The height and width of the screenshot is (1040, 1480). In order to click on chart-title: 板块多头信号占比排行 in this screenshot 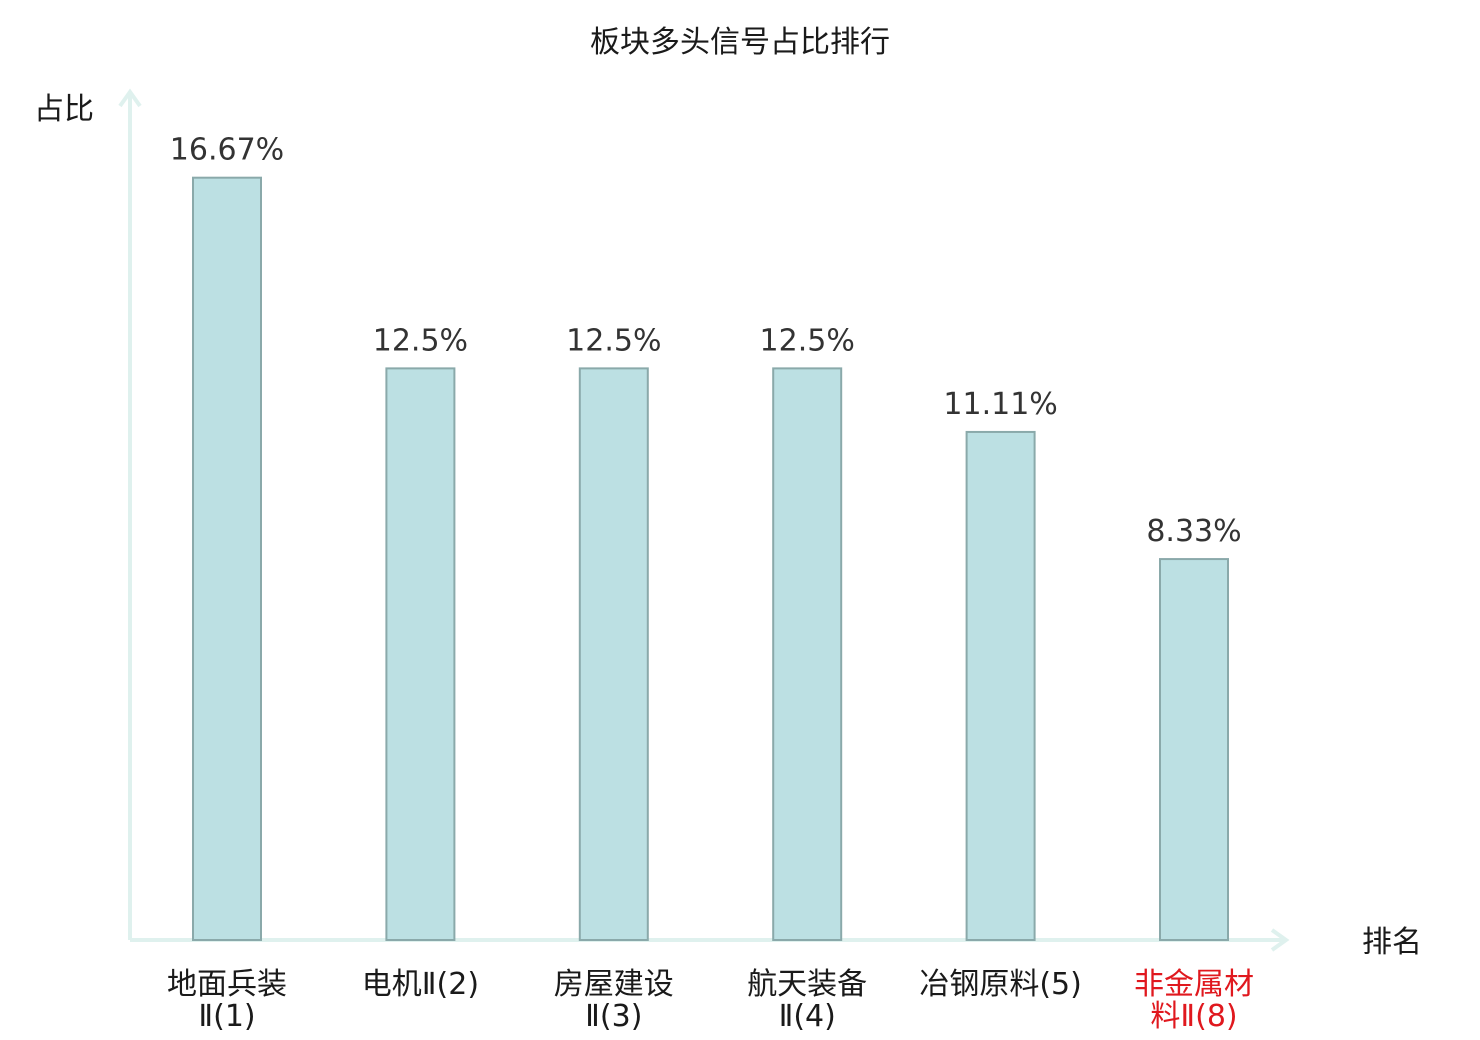, I will do `click(740, 42)`.